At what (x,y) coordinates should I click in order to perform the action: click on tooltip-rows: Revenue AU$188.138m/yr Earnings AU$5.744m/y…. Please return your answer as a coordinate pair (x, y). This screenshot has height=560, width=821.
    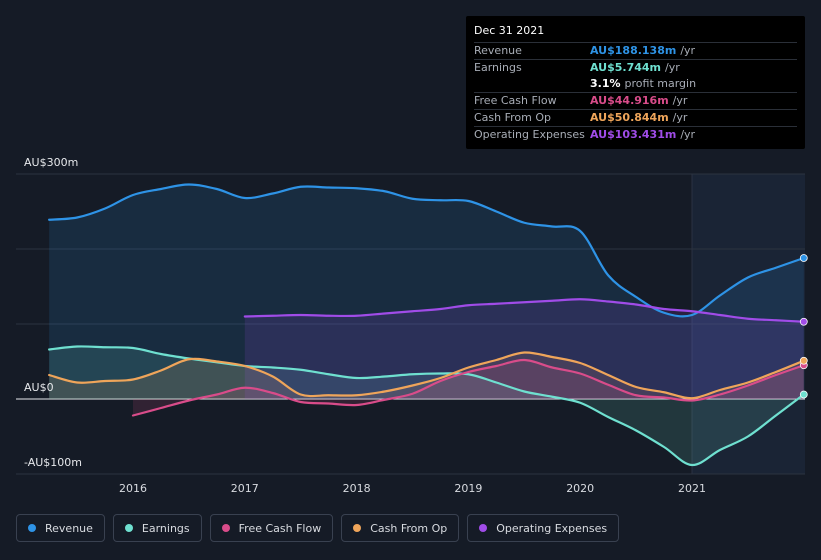
    Looking at the image, I should click on (635, 92).